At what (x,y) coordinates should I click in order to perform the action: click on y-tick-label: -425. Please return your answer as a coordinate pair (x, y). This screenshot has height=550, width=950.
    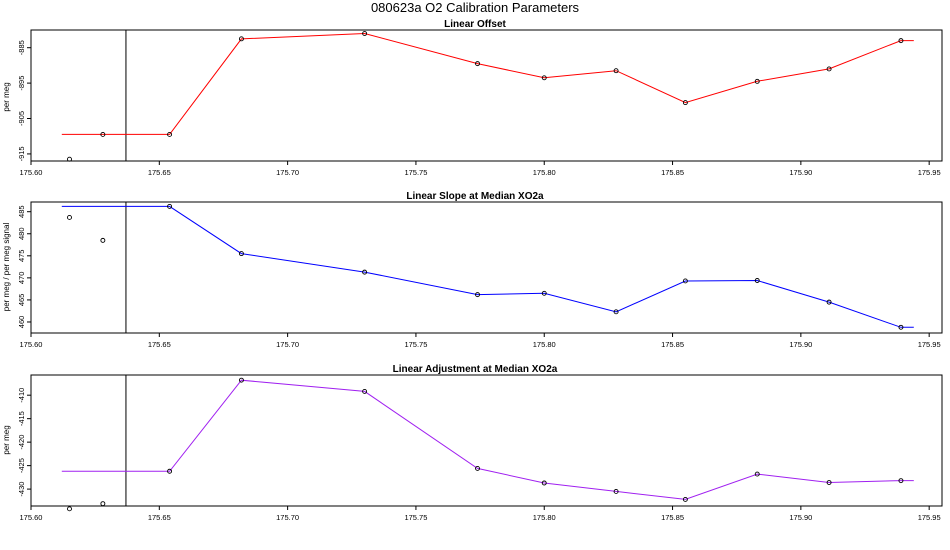
    Looking at the image, I should click on (21, 465).